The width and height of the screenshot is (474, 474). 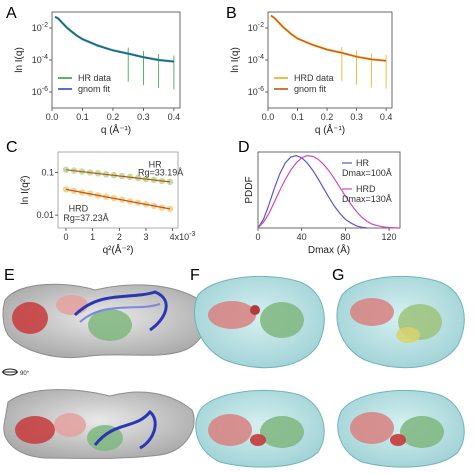 I want to click on legend-sublabel: Dmax=130Å, so click(x=367, y=199).